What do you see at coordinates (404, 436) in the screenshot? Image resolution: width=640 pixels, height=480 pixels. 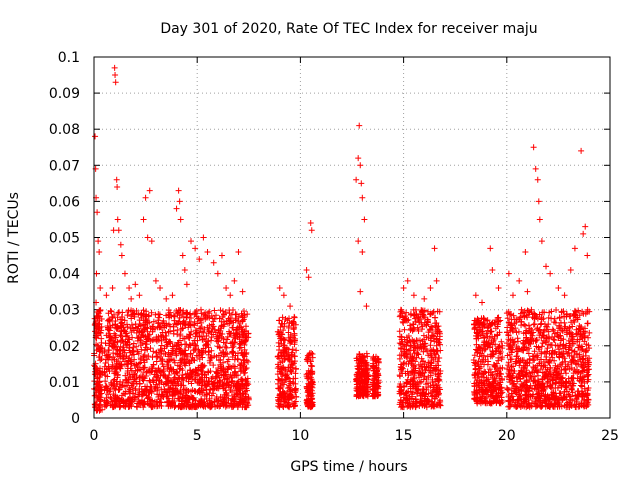 I see `x-tick-label: 15` at bounding box center [404, 436].